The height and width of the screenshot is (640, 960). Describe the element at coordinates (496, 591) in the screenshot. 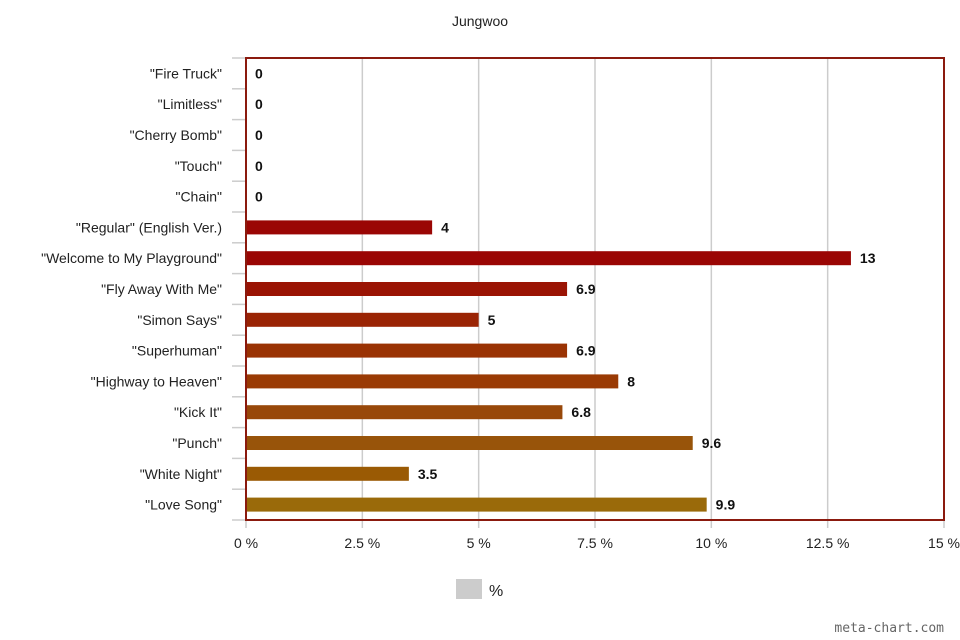

I see `legend-label: %` at that location.